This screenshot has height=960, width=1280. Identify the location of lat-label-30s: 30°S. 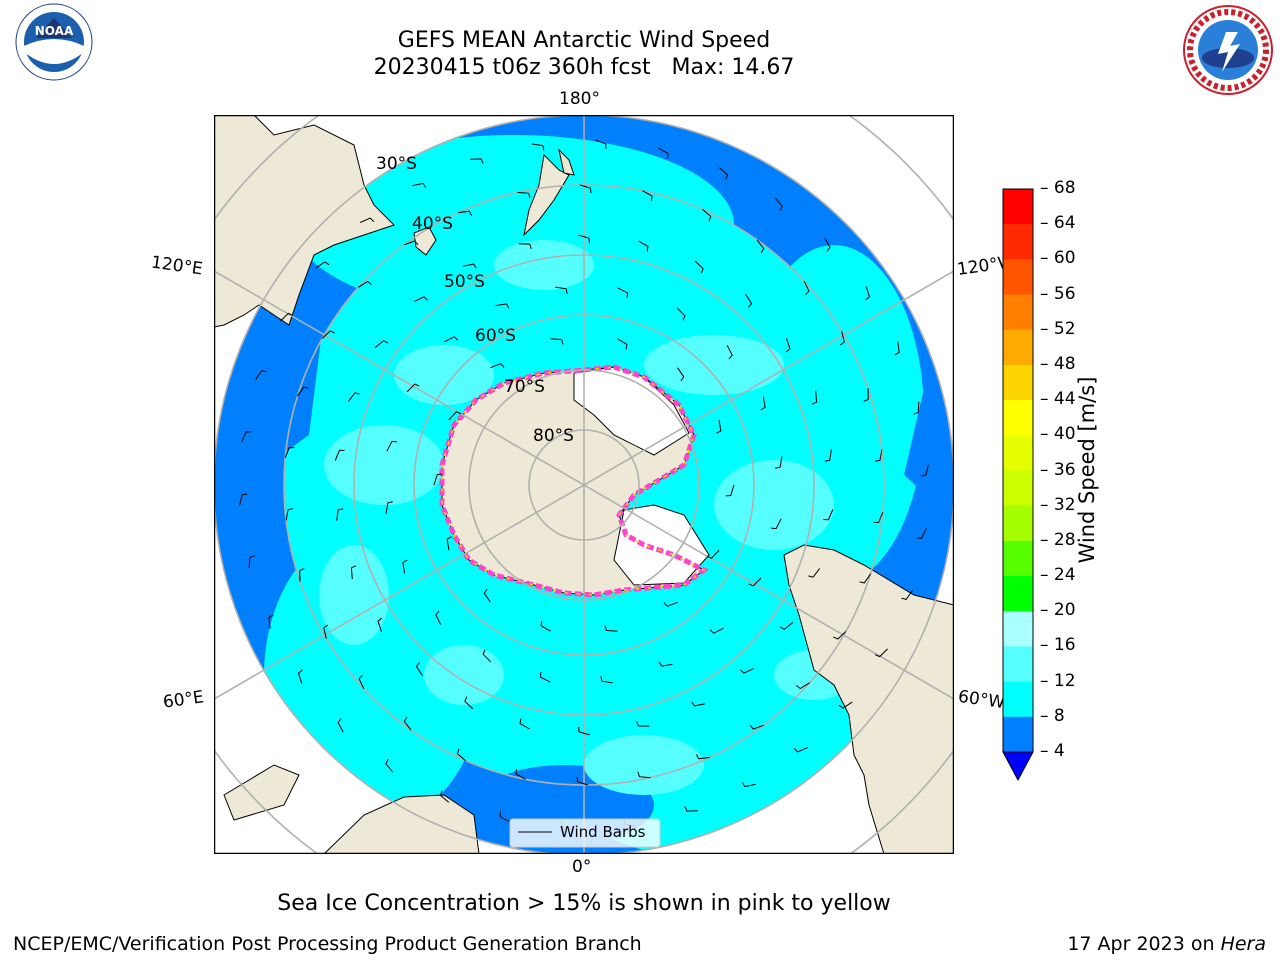
(396, 164).